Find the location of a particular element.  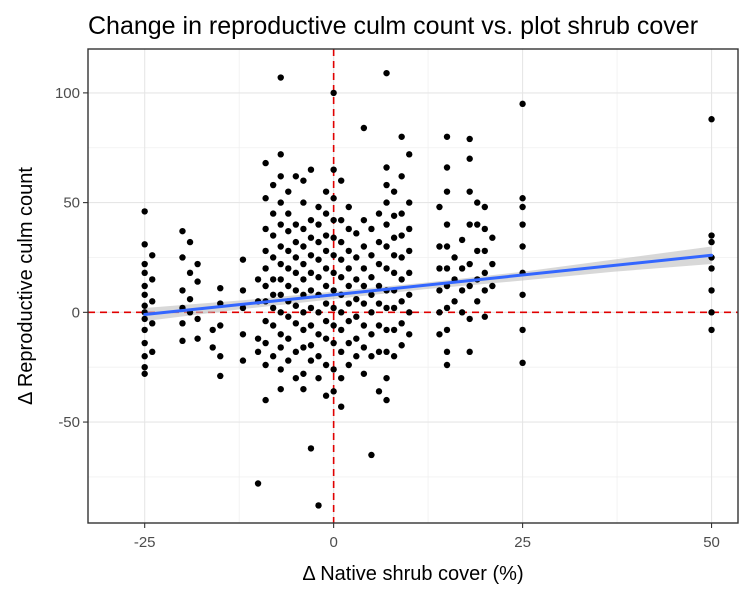

trend-line is located at coordinates (428, 285).